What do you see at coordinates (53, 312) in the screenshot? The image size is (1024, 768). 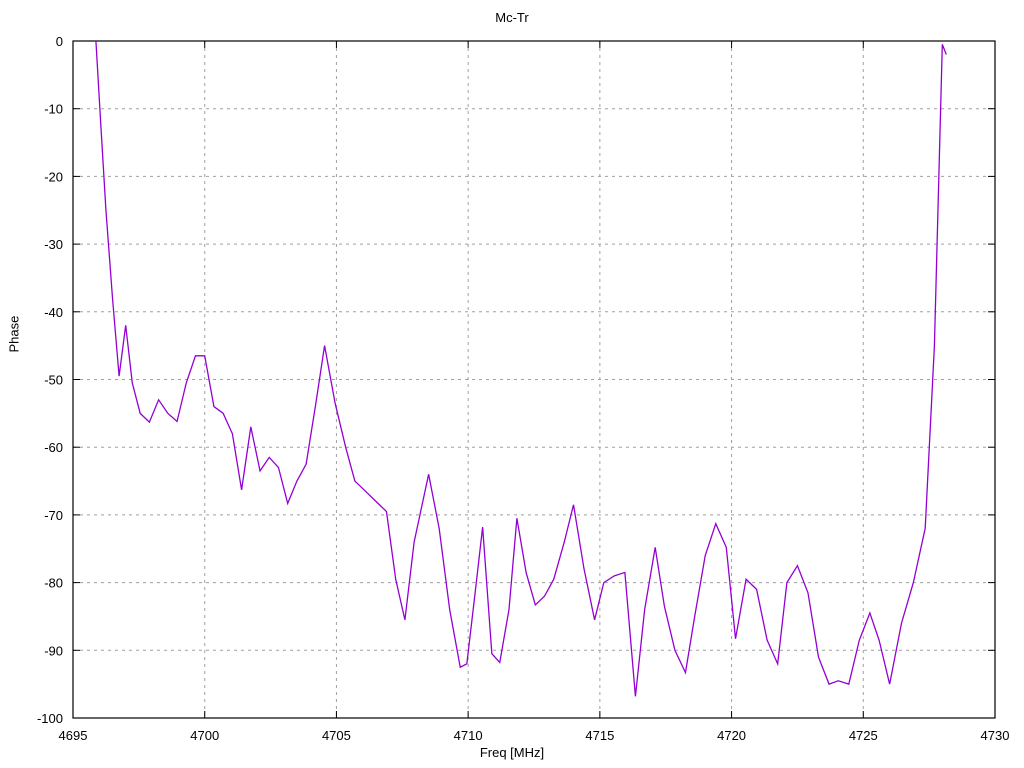 I see `svg-text: -40` at bounding box center [53, 312].